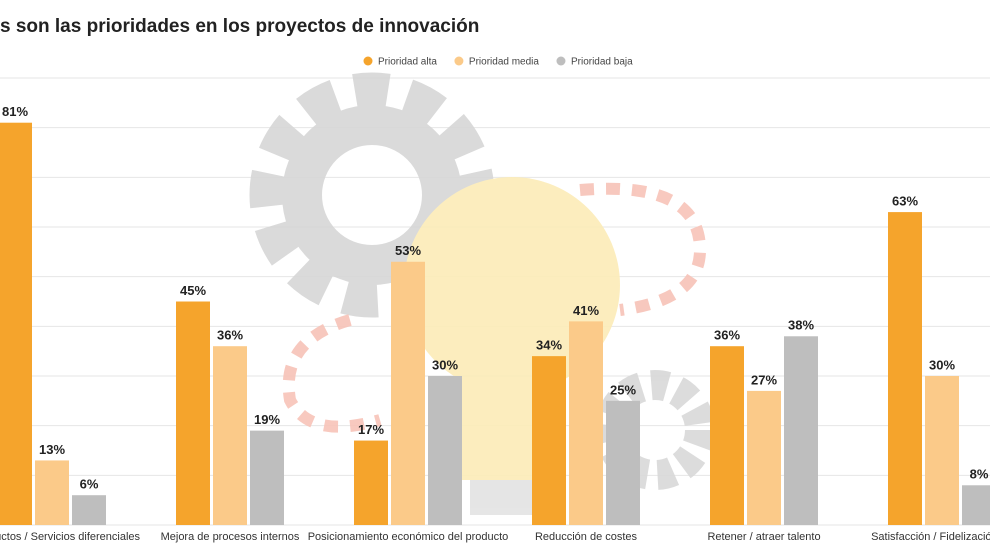 This screenshot has width=990, height=556. Describe the element at coordinates (549, 345) in the screenshot. I see `value-label: 34%` at that location.